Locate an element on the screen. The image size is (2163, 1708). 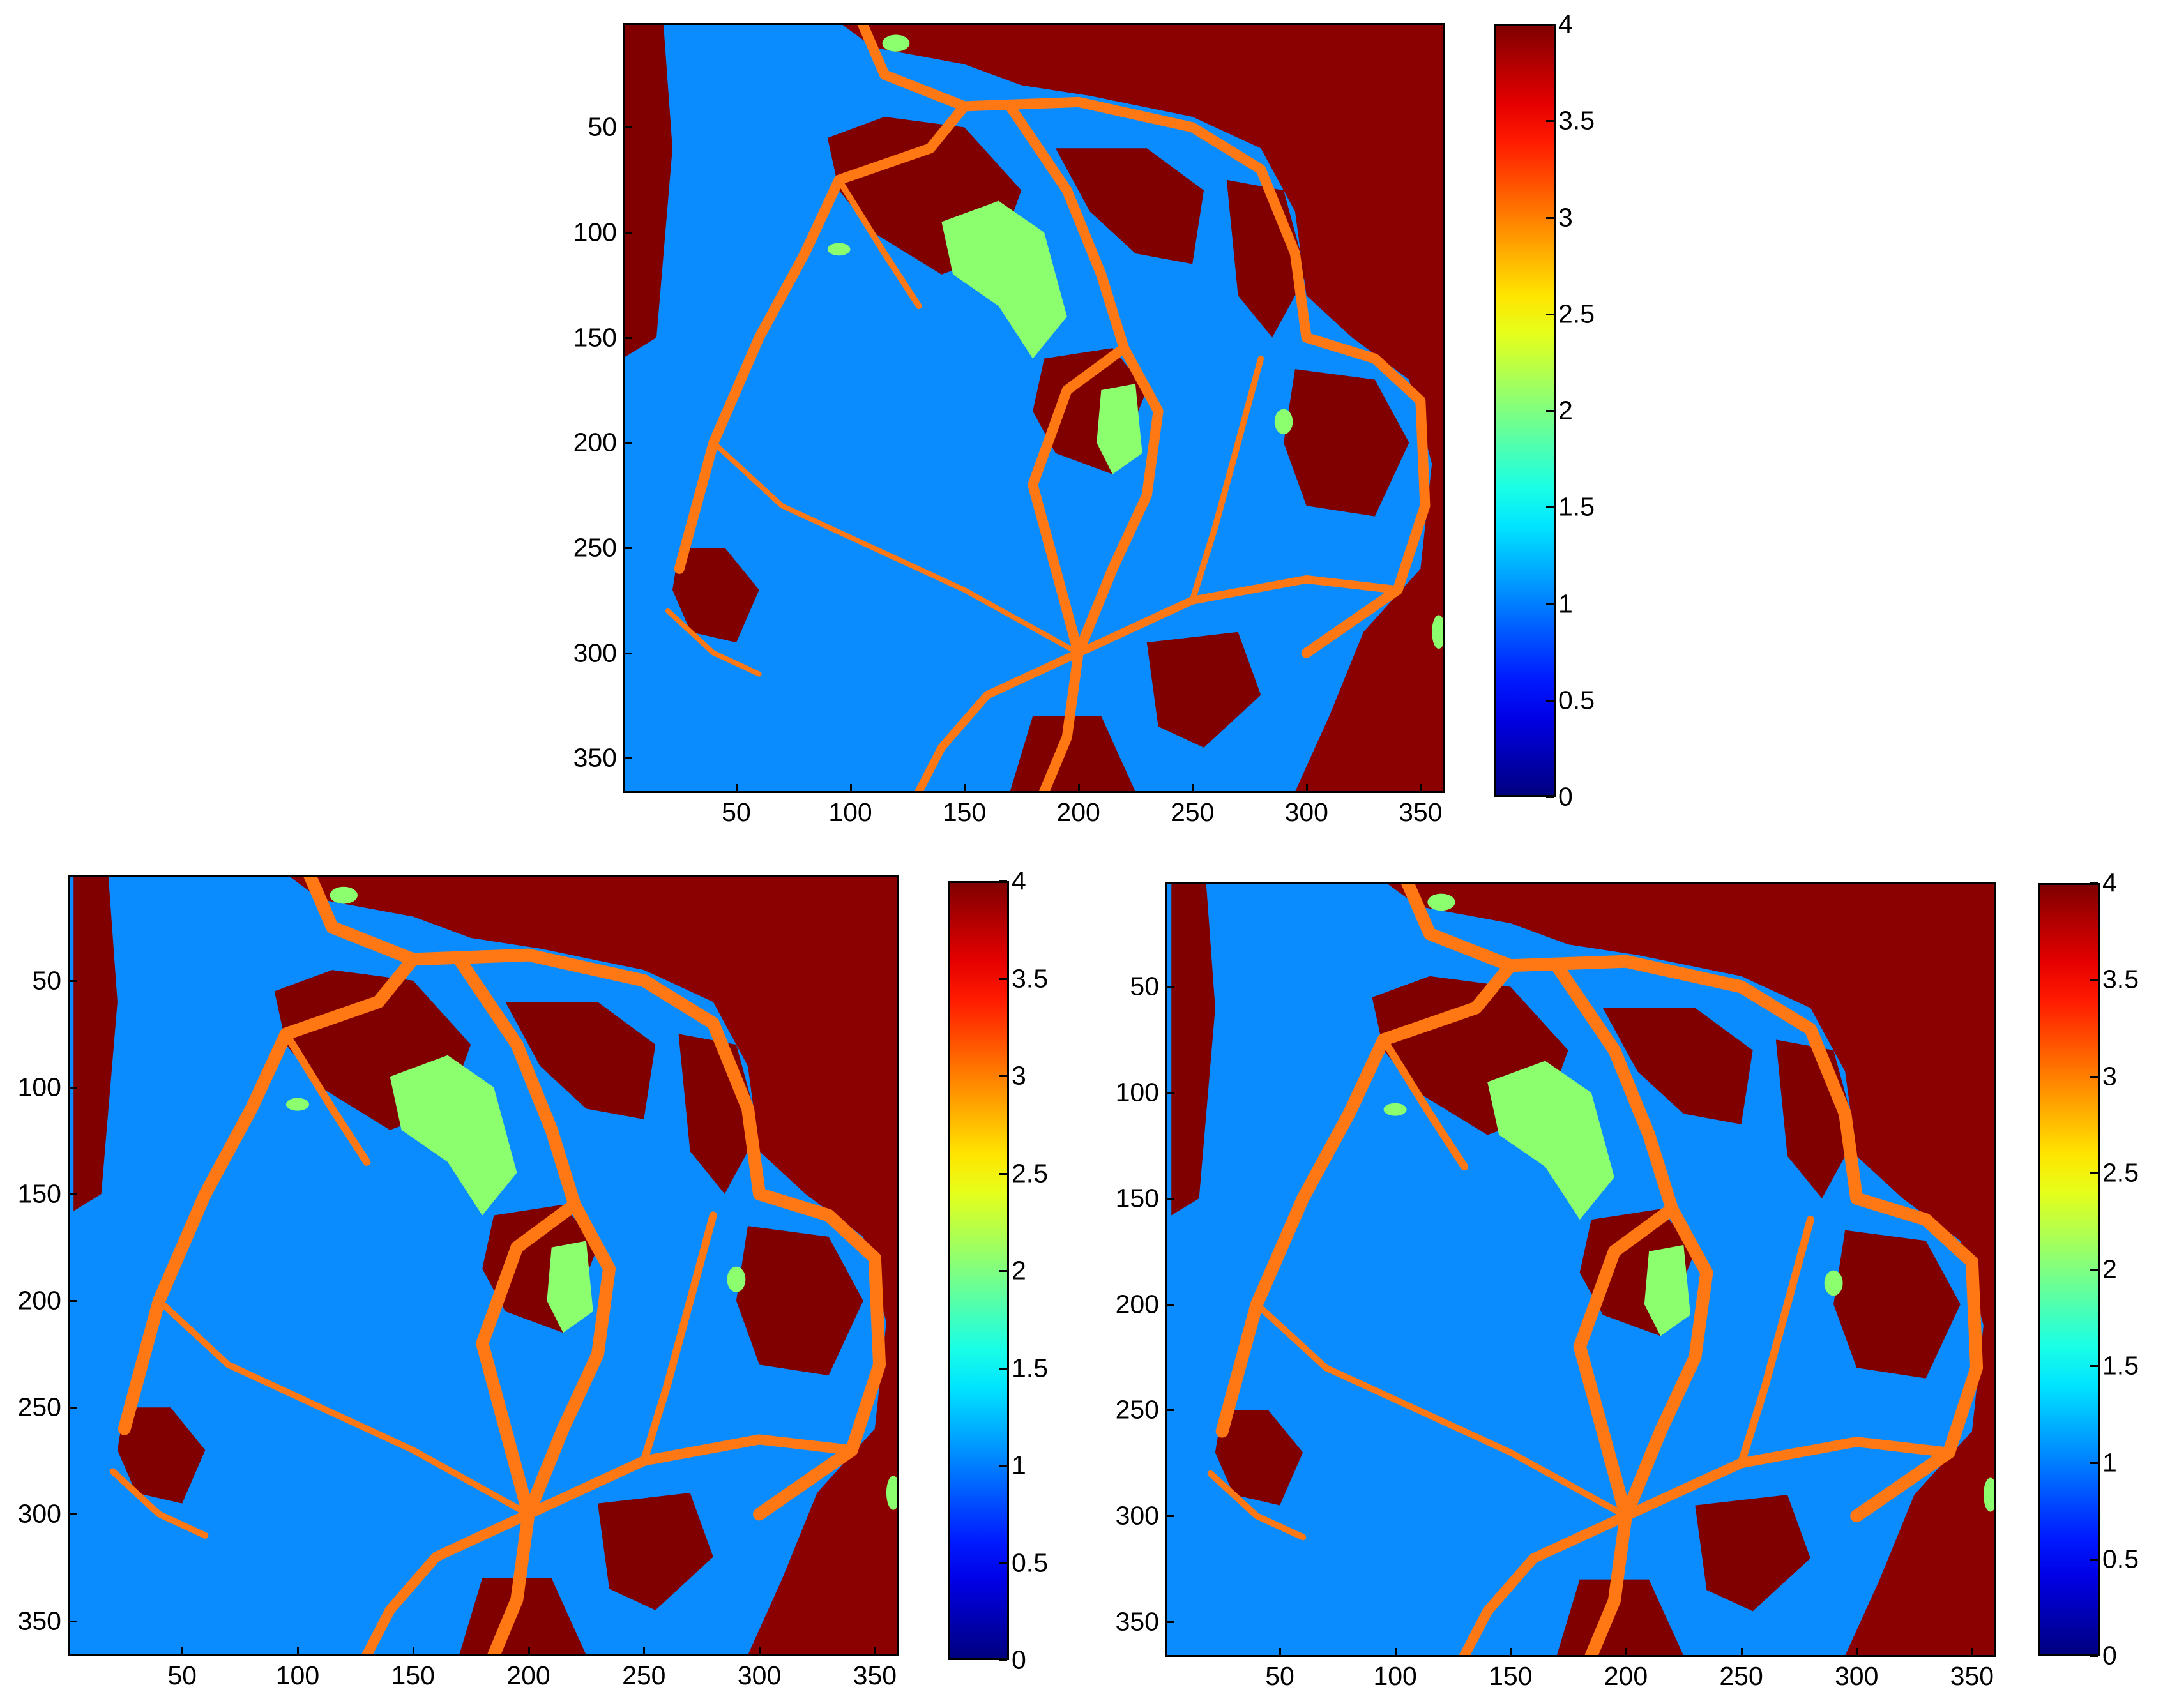
region-class-4-e is located at coordinates (1346, 443).